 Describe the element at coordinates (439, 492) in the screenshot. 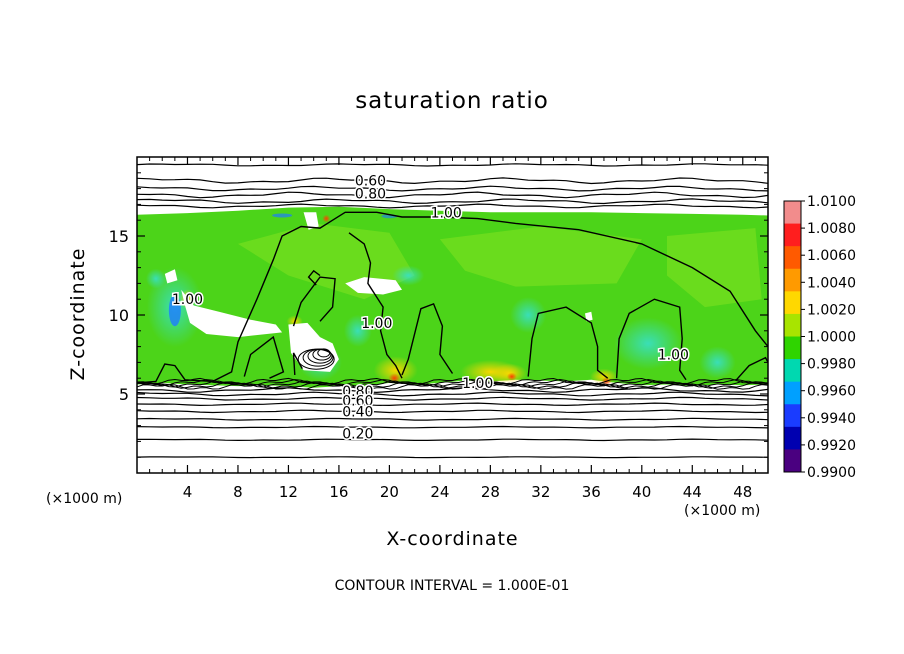

I see `x-tick-label: 24` at that location.